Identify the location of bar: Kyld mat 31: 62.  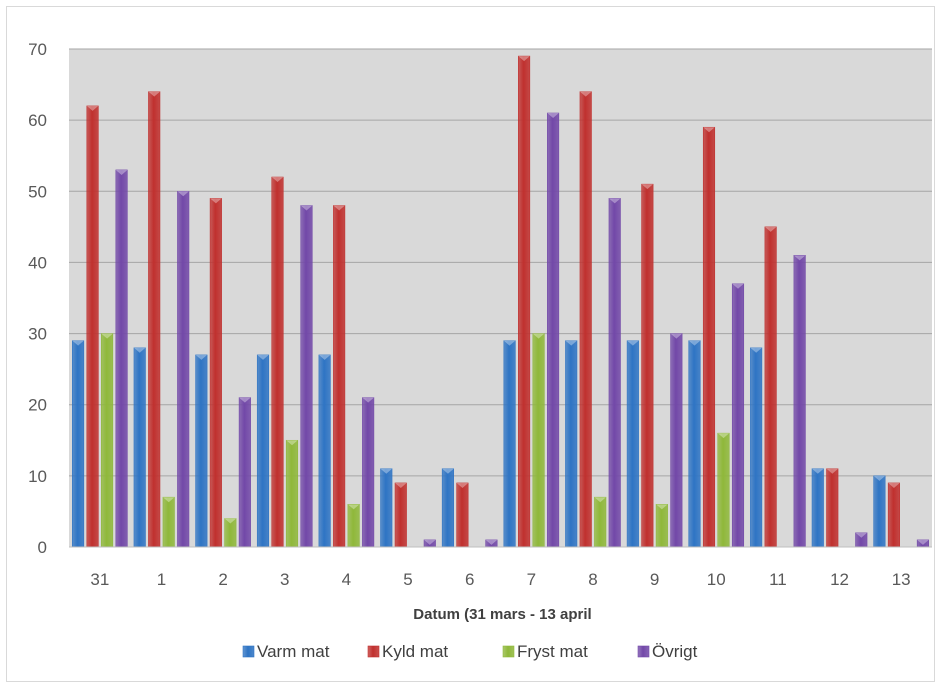
(92, 326).